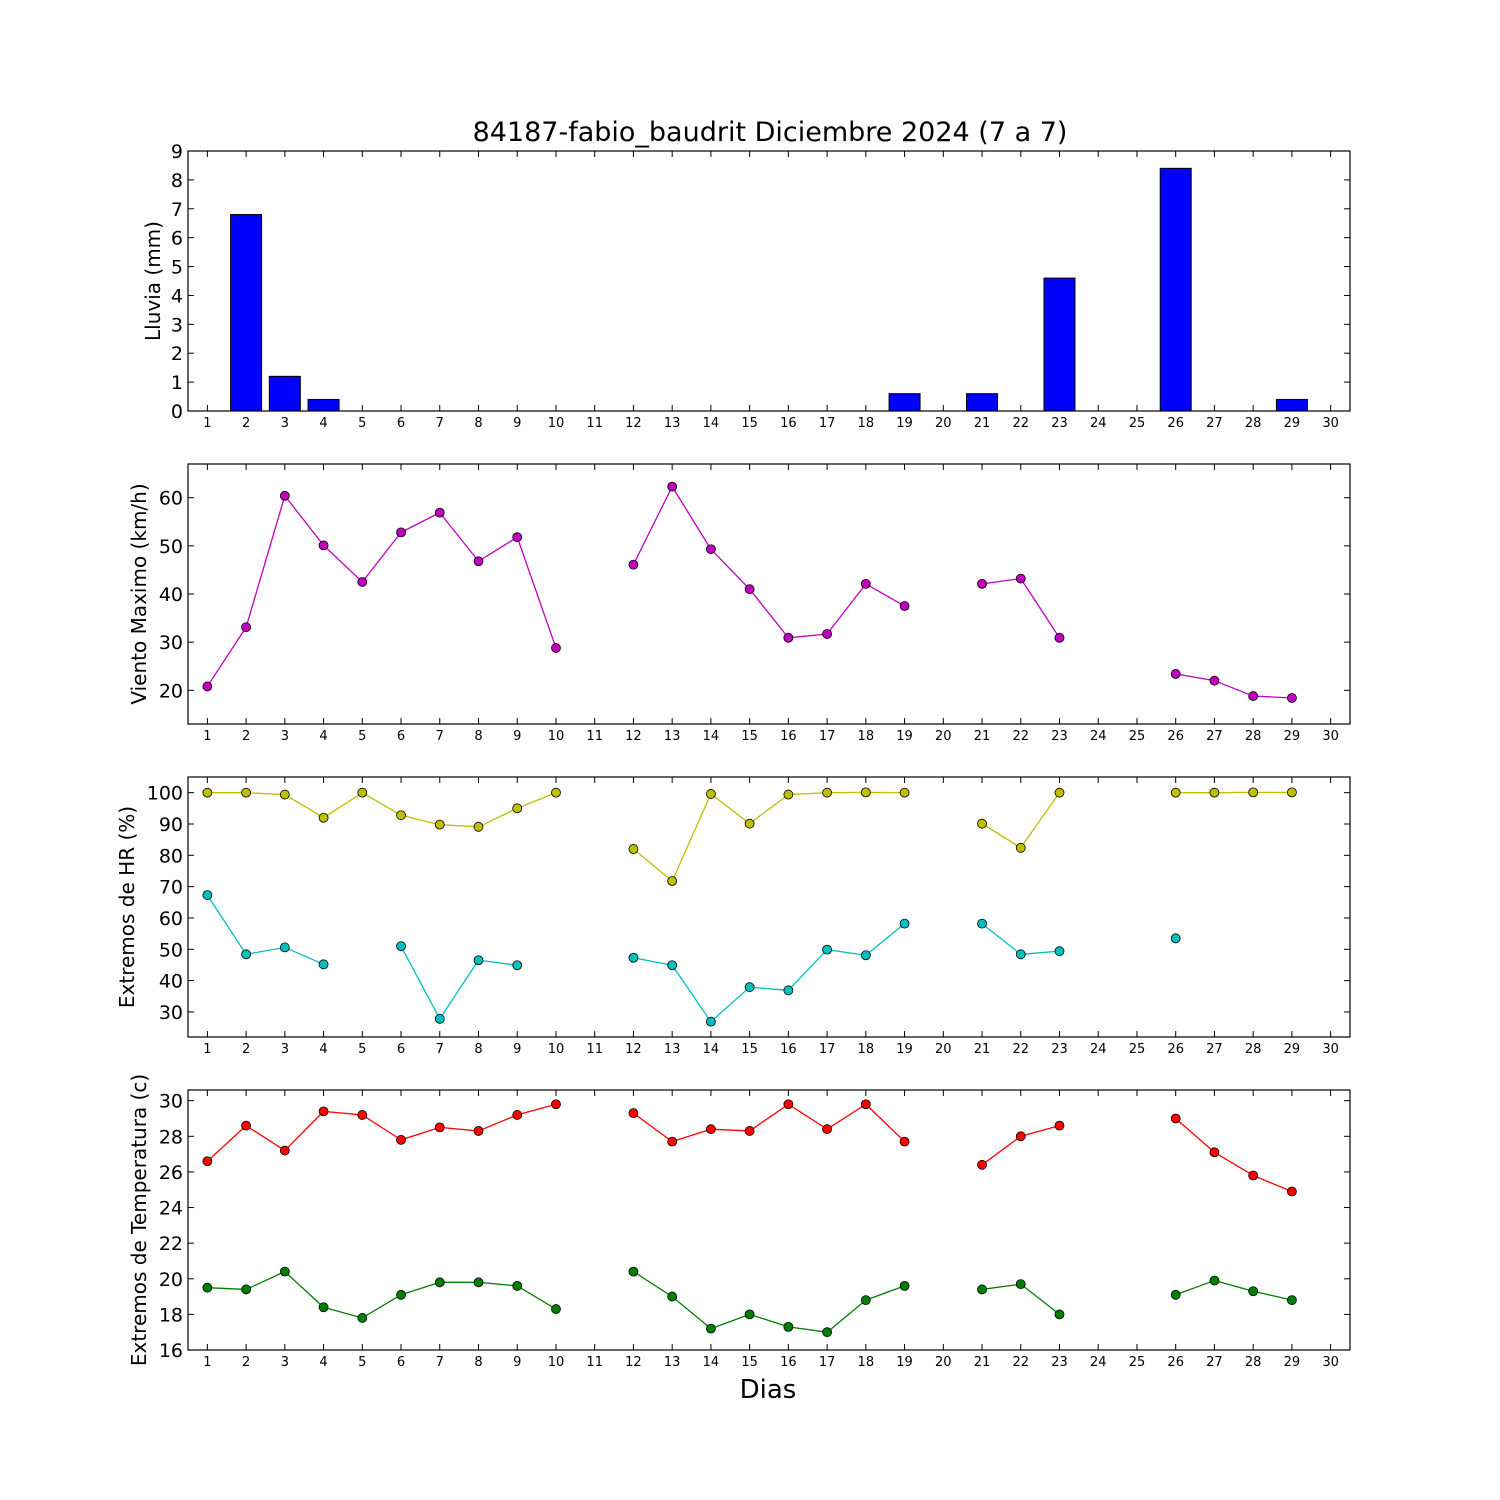 This screenshot has width=1500, height=1500. I want to click on y-axis-label: Extremos de HR (%), so click(127, 907).